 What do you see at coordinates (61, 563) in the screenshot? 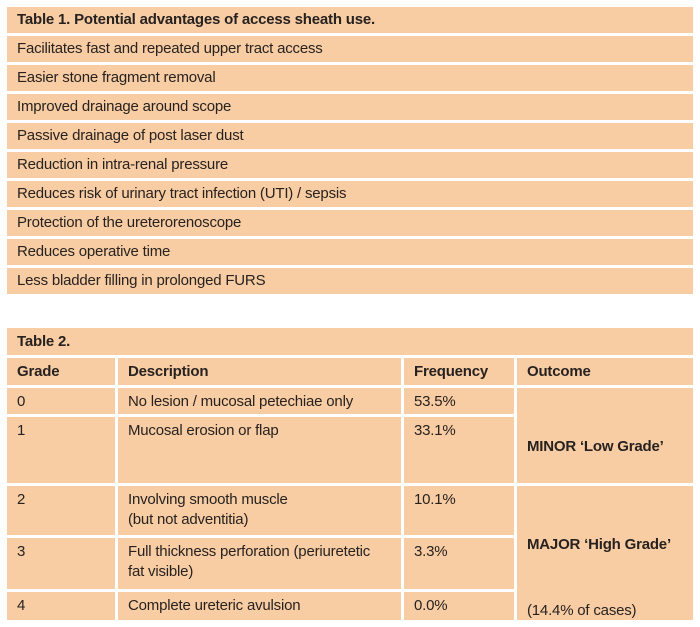
I see `grade-cell: 3` at bounding box center [61, 563].